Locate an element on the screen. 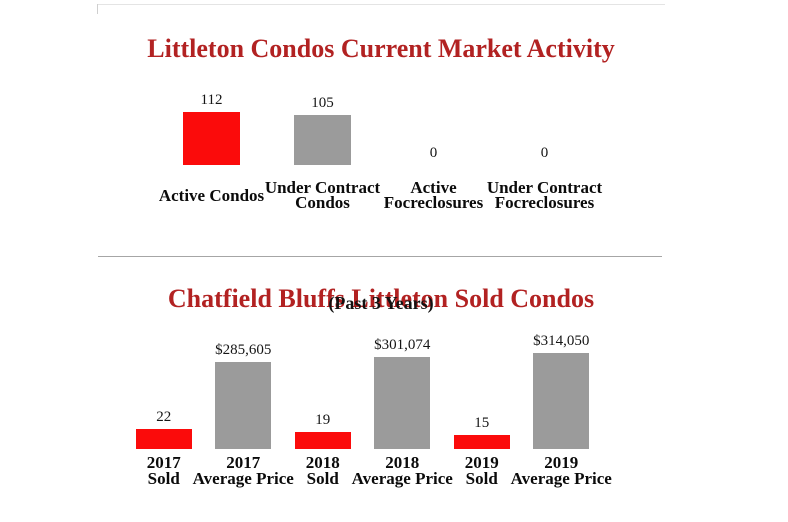  sold-condos-chart-title: Chatfield Bluffs Littleton Sold Condos is located at coordinates (381, 298).